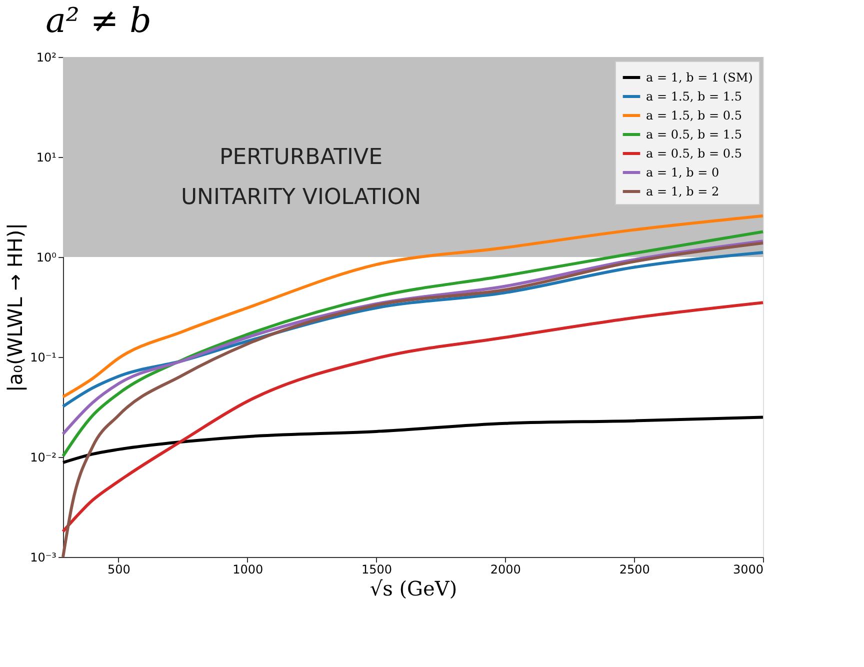  What do you see at coordinates (683, 173) in the screenshot?
I see `legend-label: a = 1, b = 0` at bounding box center [683, 173].